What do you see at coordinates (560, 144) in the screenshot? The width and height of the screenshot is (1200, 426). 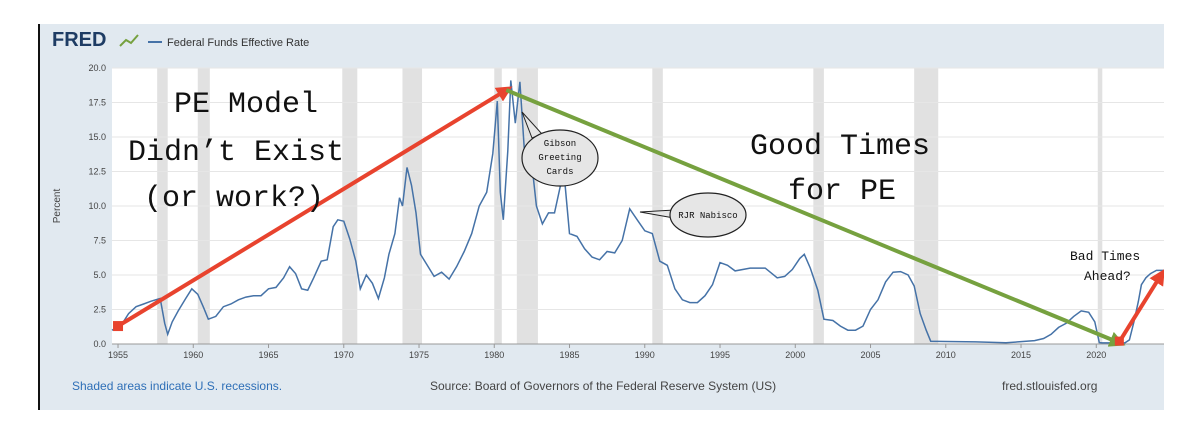 I see `gibson-line-1: Gibson` at bounding box center [560, 144].